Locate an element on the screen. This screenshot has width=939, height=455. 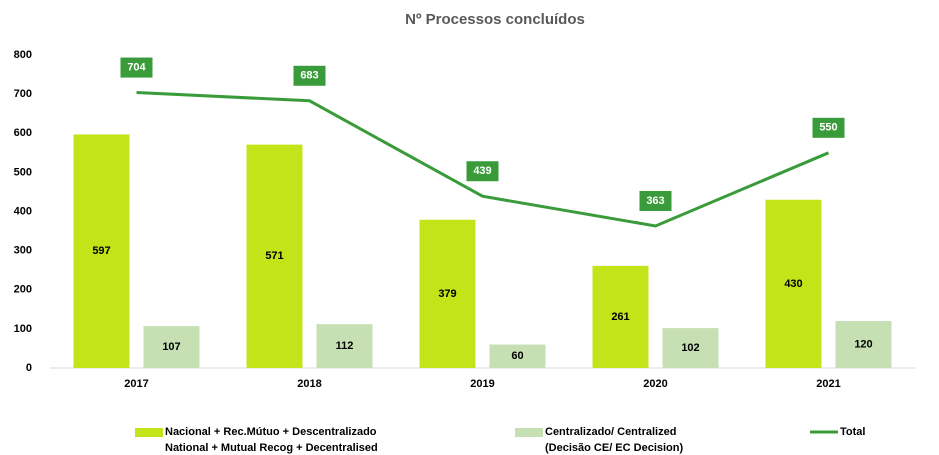
bar-label: 571 is located at coordinates (274, 256).